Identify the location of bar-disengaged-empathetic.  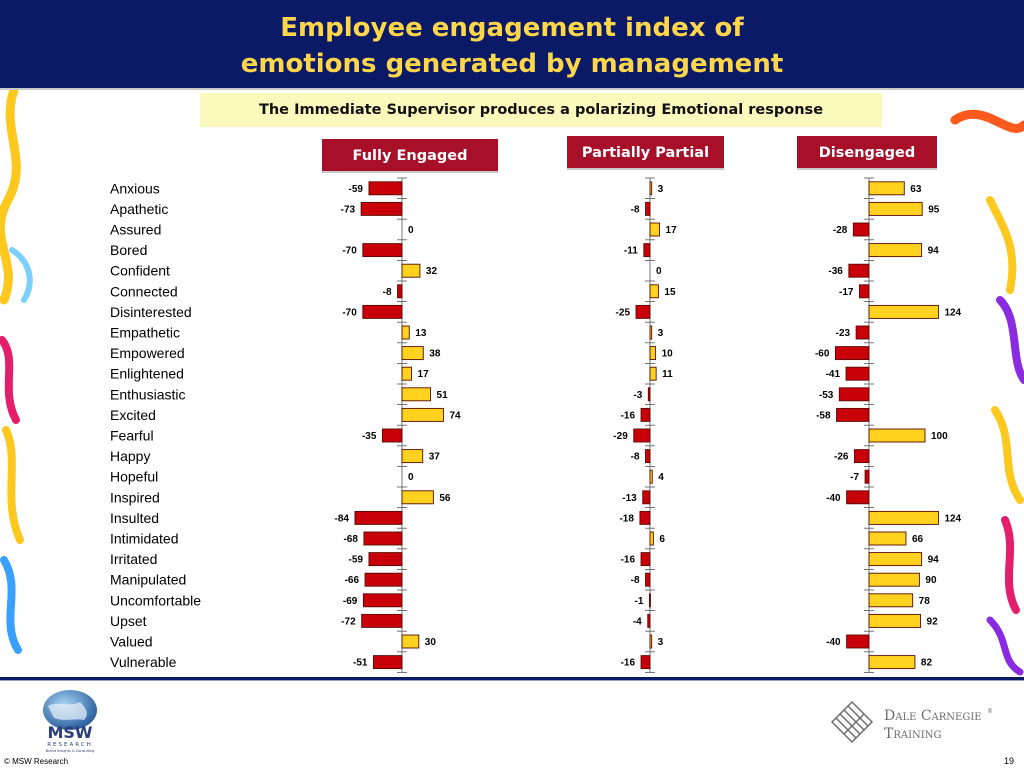
(862, 332).